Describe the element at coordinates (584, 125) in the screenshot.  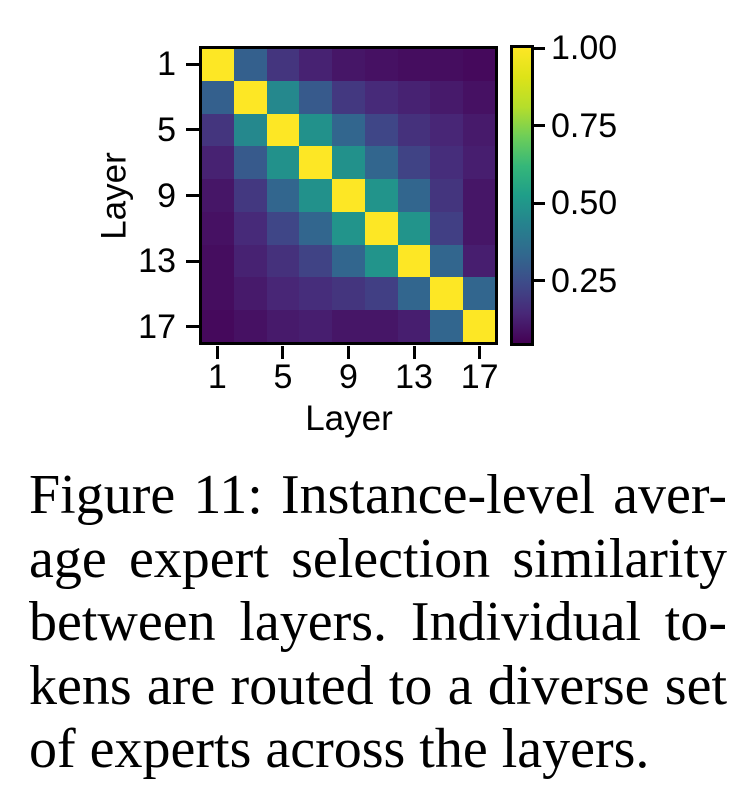
I see `colorbar-tick-label: 0.75` at that location.